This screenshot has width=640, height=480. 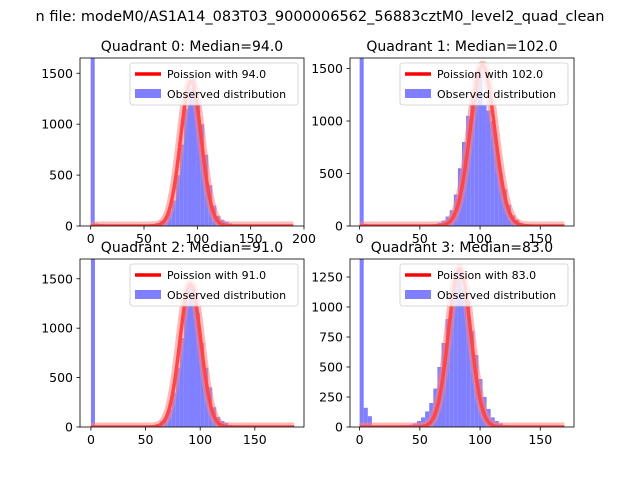 What do you see at coordinates (192, 47) in the screenshot?
I see `quadrant-0-title: Quadrant 0: Median=94.0` at bounding box center [192, 47].